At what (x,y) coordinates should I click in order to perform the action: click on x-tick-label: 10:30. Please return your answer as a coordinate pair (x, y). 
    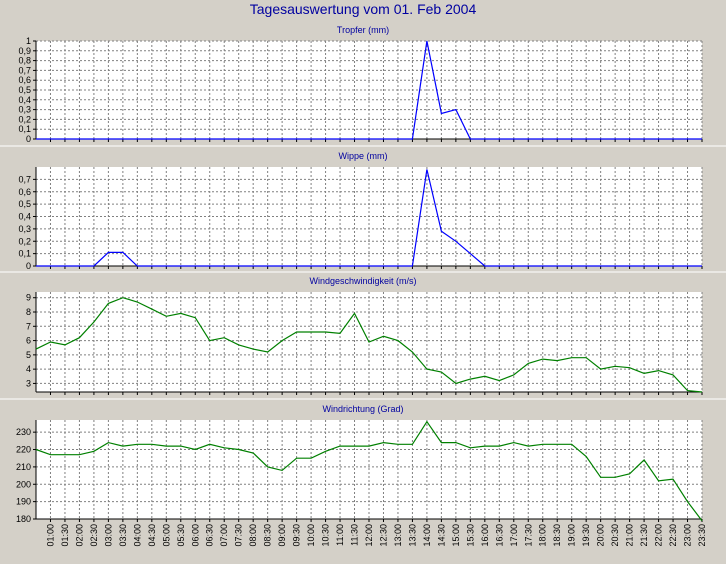
    Looking at the image, I should click on (326, 535).